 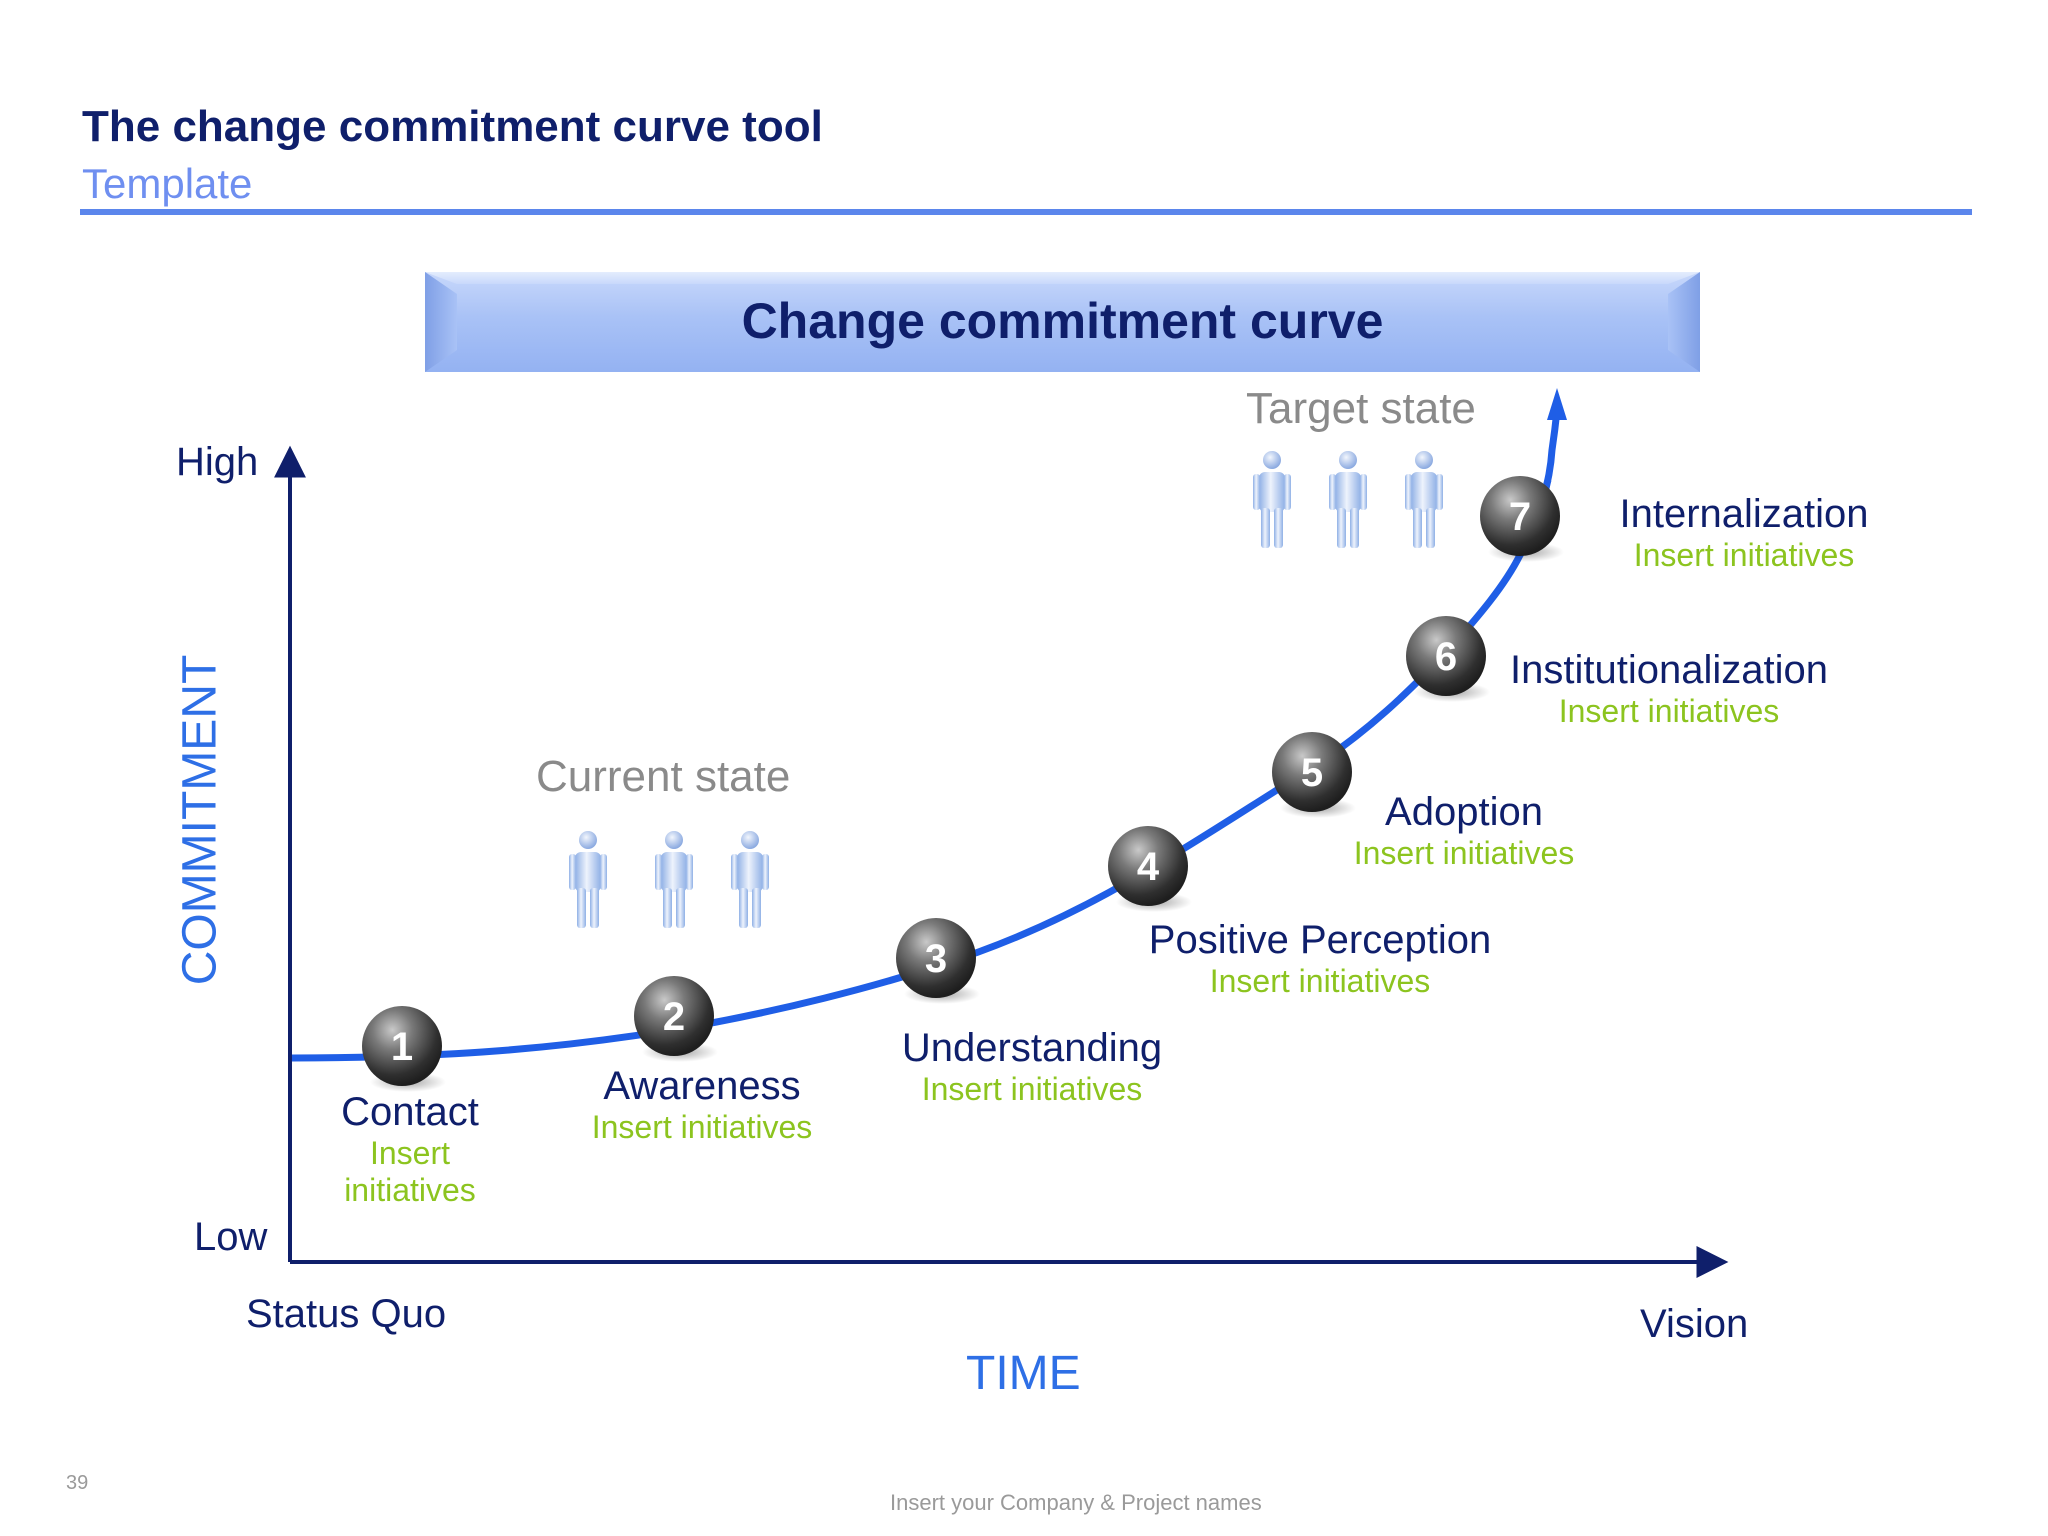 I want to click on stage-title: Contact, so click(x=410, y=1112).